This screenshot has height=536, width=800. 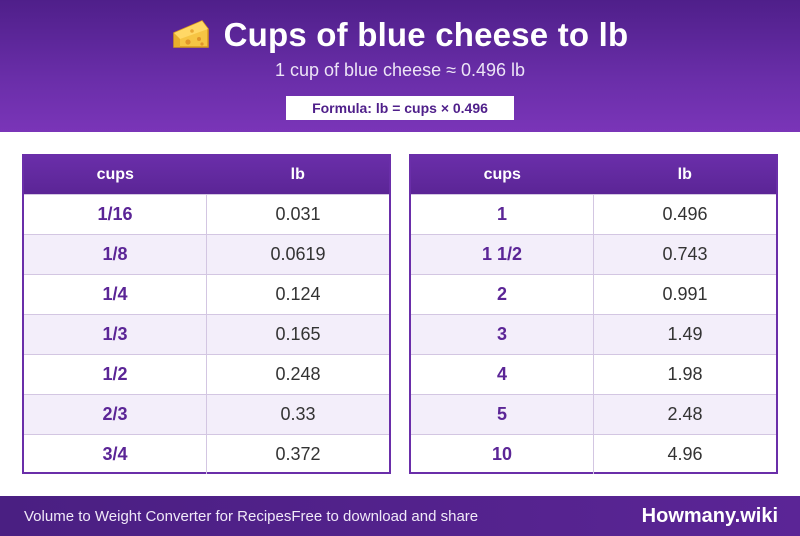 I want to click on table-row: 1 1/2 0.743, so click(x=593, y=254).